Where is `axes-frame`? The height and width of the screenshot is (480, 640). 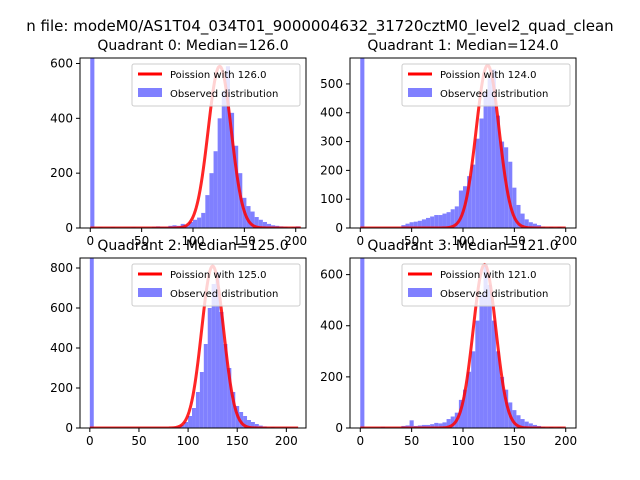
axes-frame is located at coordinates (193, 343).